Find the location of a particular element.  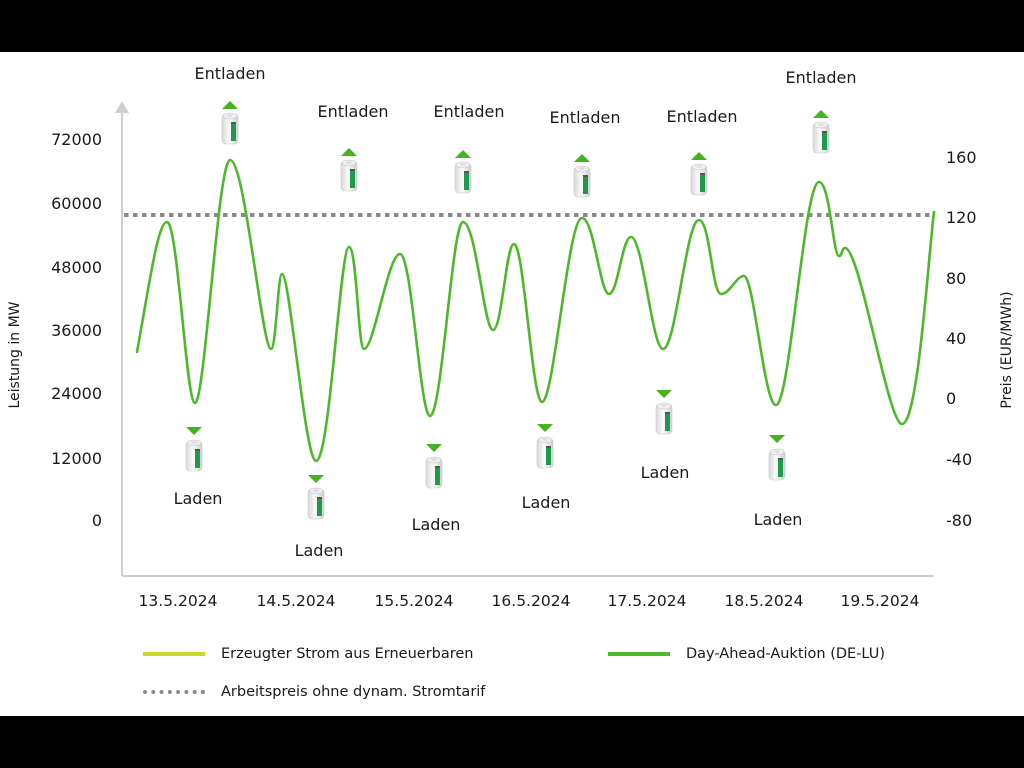

left-tick: 0 is located at coordinates (97, 520).